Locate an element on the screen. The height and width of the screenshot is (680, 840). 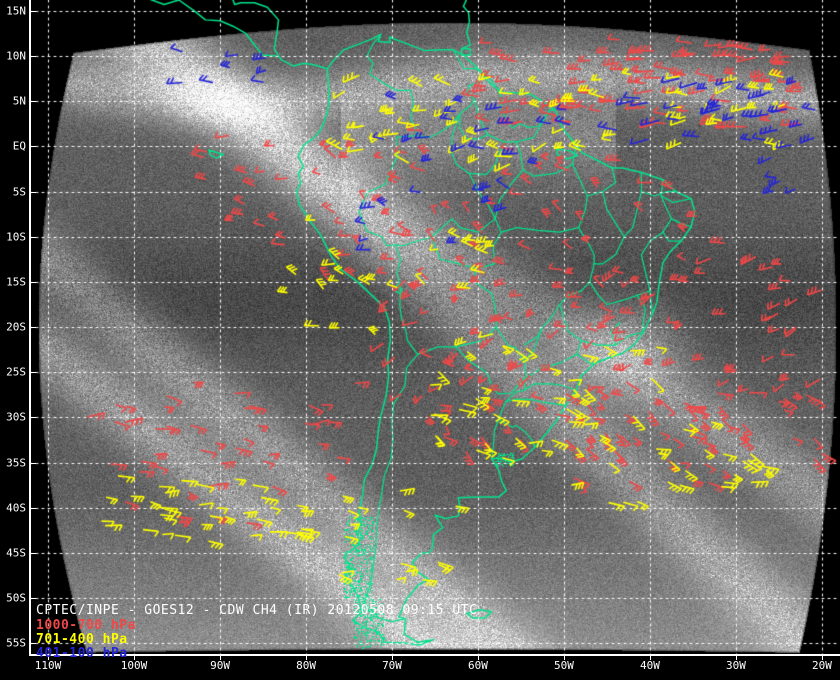
legend-item-high-level: 401-100 hPa is located at coordinates (82, 653).